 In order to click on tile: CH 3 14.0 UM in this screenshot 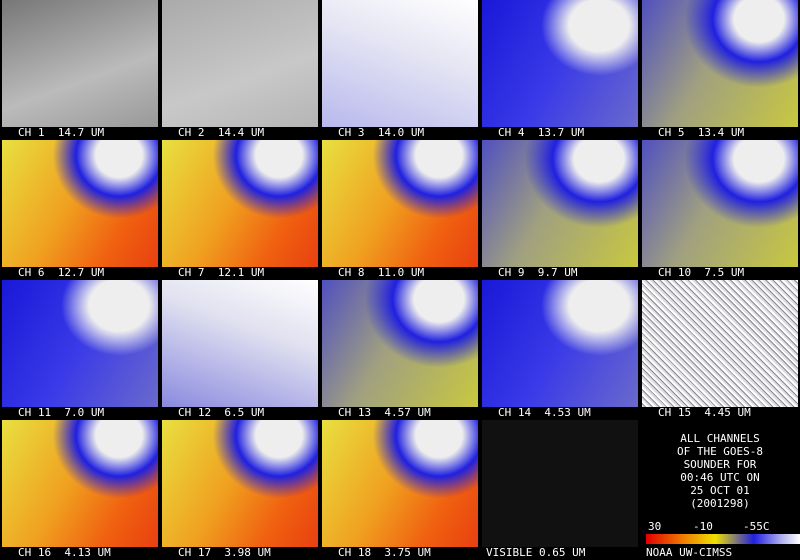, I will do `click(400, 70)`.